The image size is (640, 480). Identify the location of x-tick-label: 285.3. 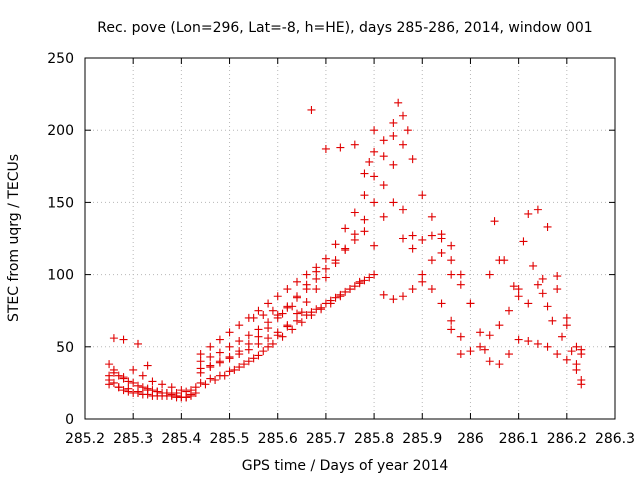
(133, 439).